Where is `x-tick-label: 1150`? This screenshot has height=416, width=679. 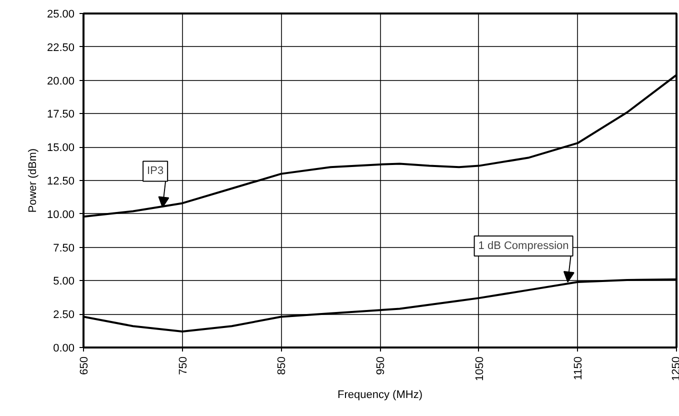
x-tick-label: 1150 is located at coordinates (578, 368).